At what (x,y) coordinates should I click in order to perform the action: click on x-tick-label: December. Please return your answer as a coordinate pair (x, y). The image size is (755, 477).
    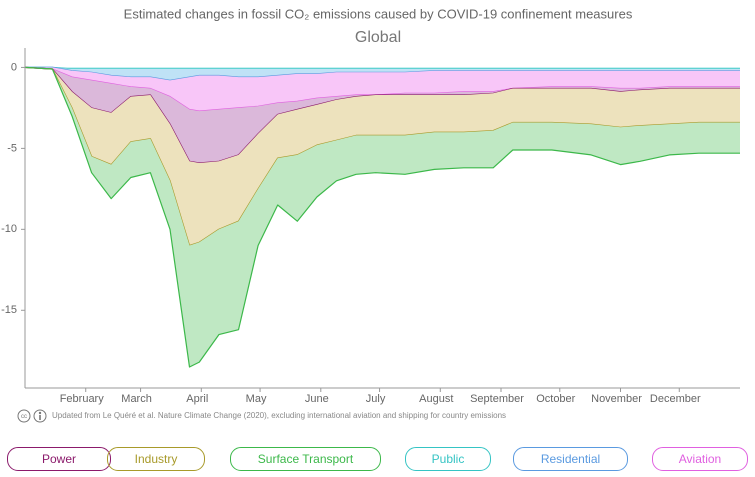
    Looking at the image, I should click on (675, 399).